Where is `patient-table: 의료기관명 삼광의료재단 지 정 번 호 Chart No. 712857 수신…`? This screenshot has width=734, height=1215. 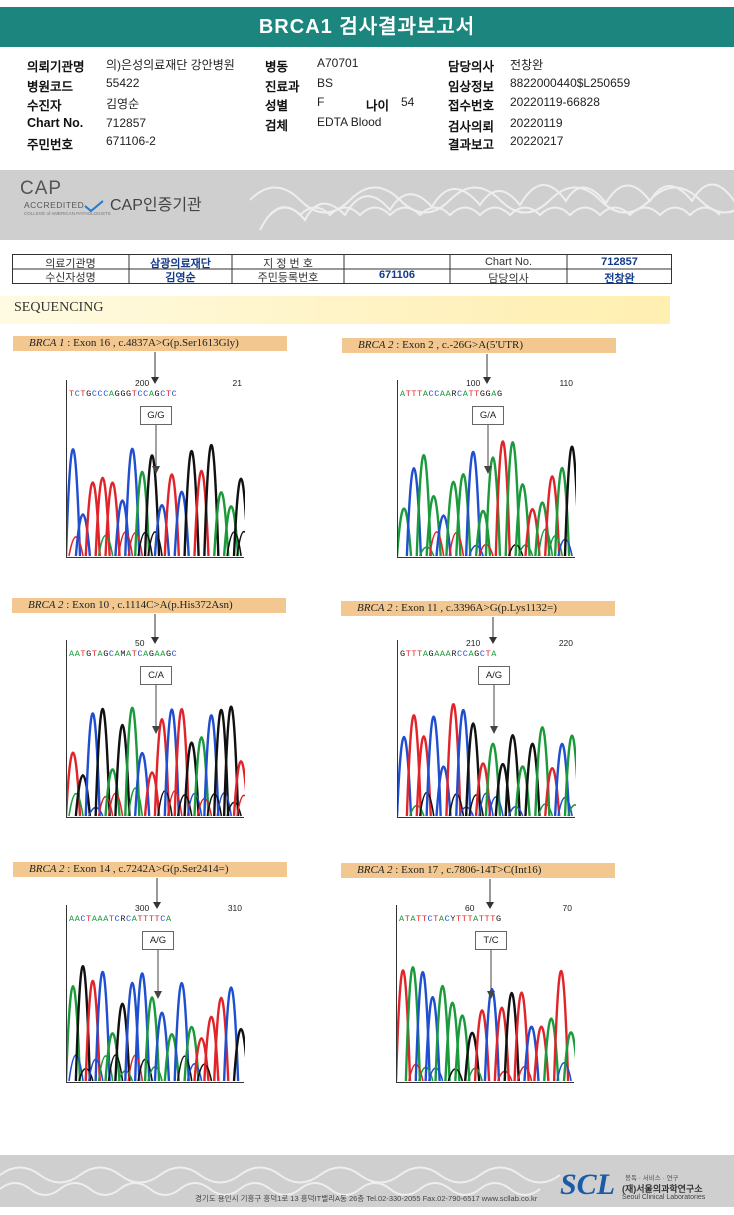
patient-table: 의료기관명 삼광의료재단 지 정 번 호 Chart No. 712857 수신… is located at coordinates (342, 269).